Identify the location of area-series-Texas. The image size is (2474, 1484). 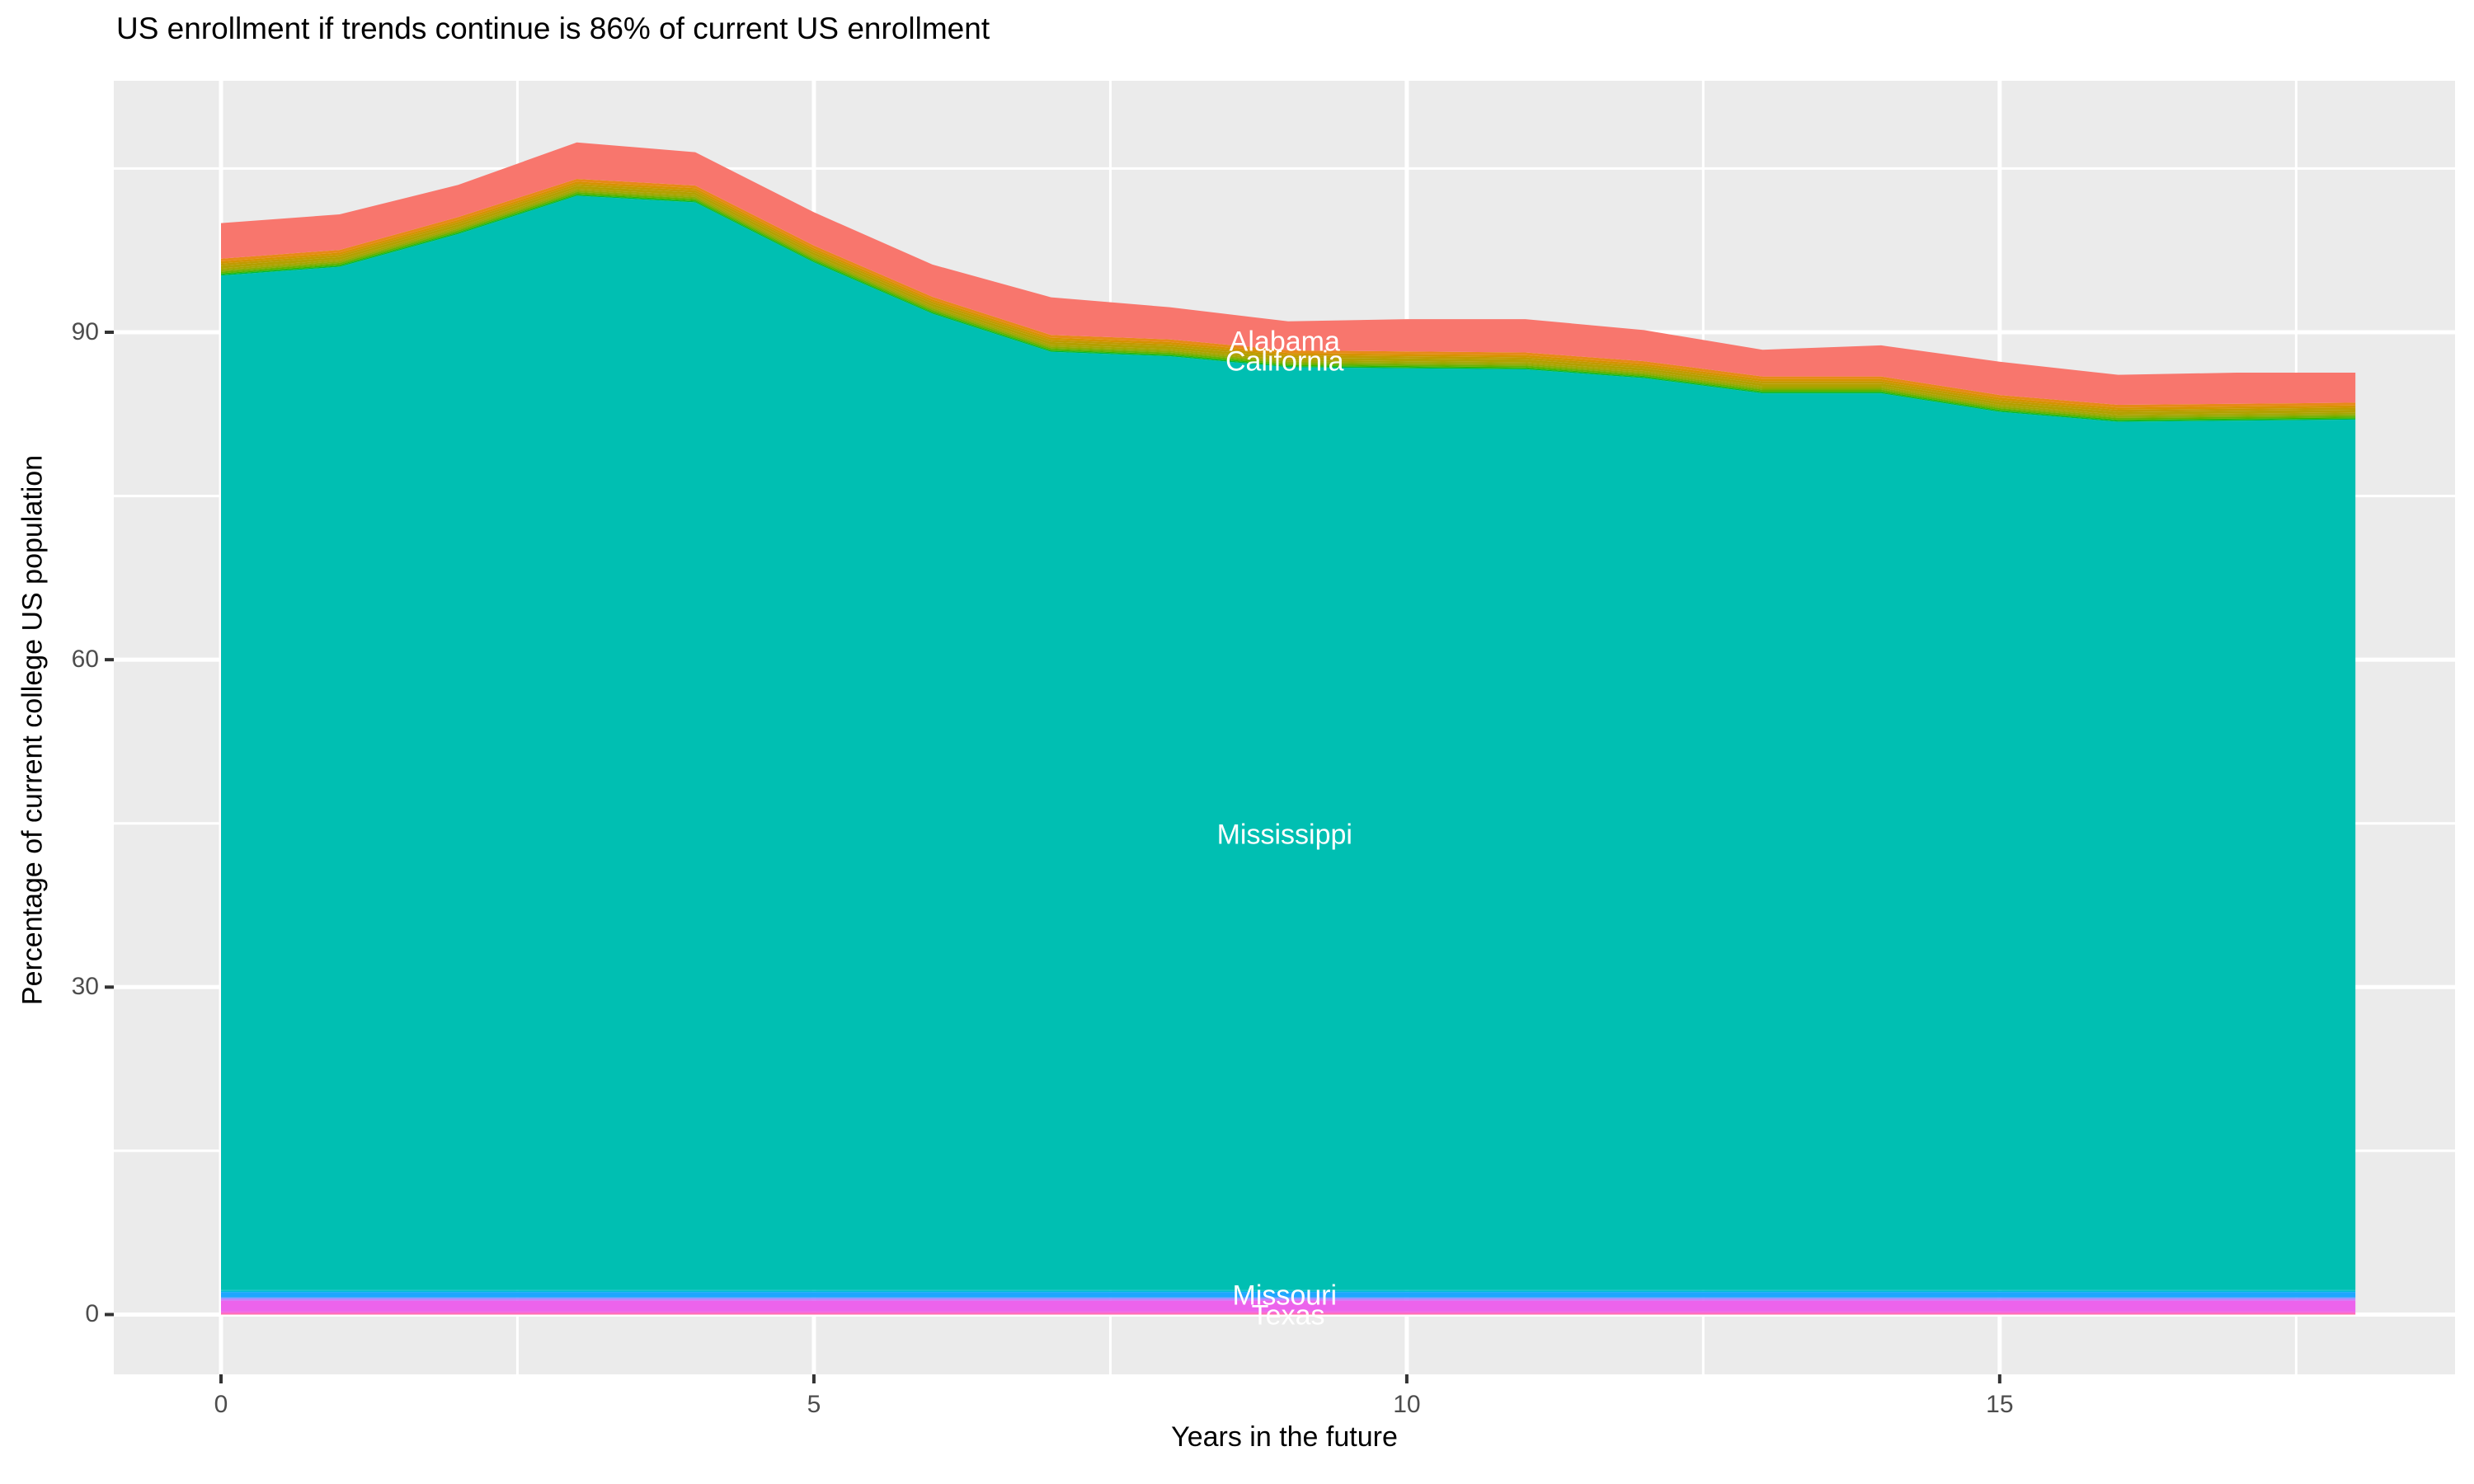
(1288, 1306).